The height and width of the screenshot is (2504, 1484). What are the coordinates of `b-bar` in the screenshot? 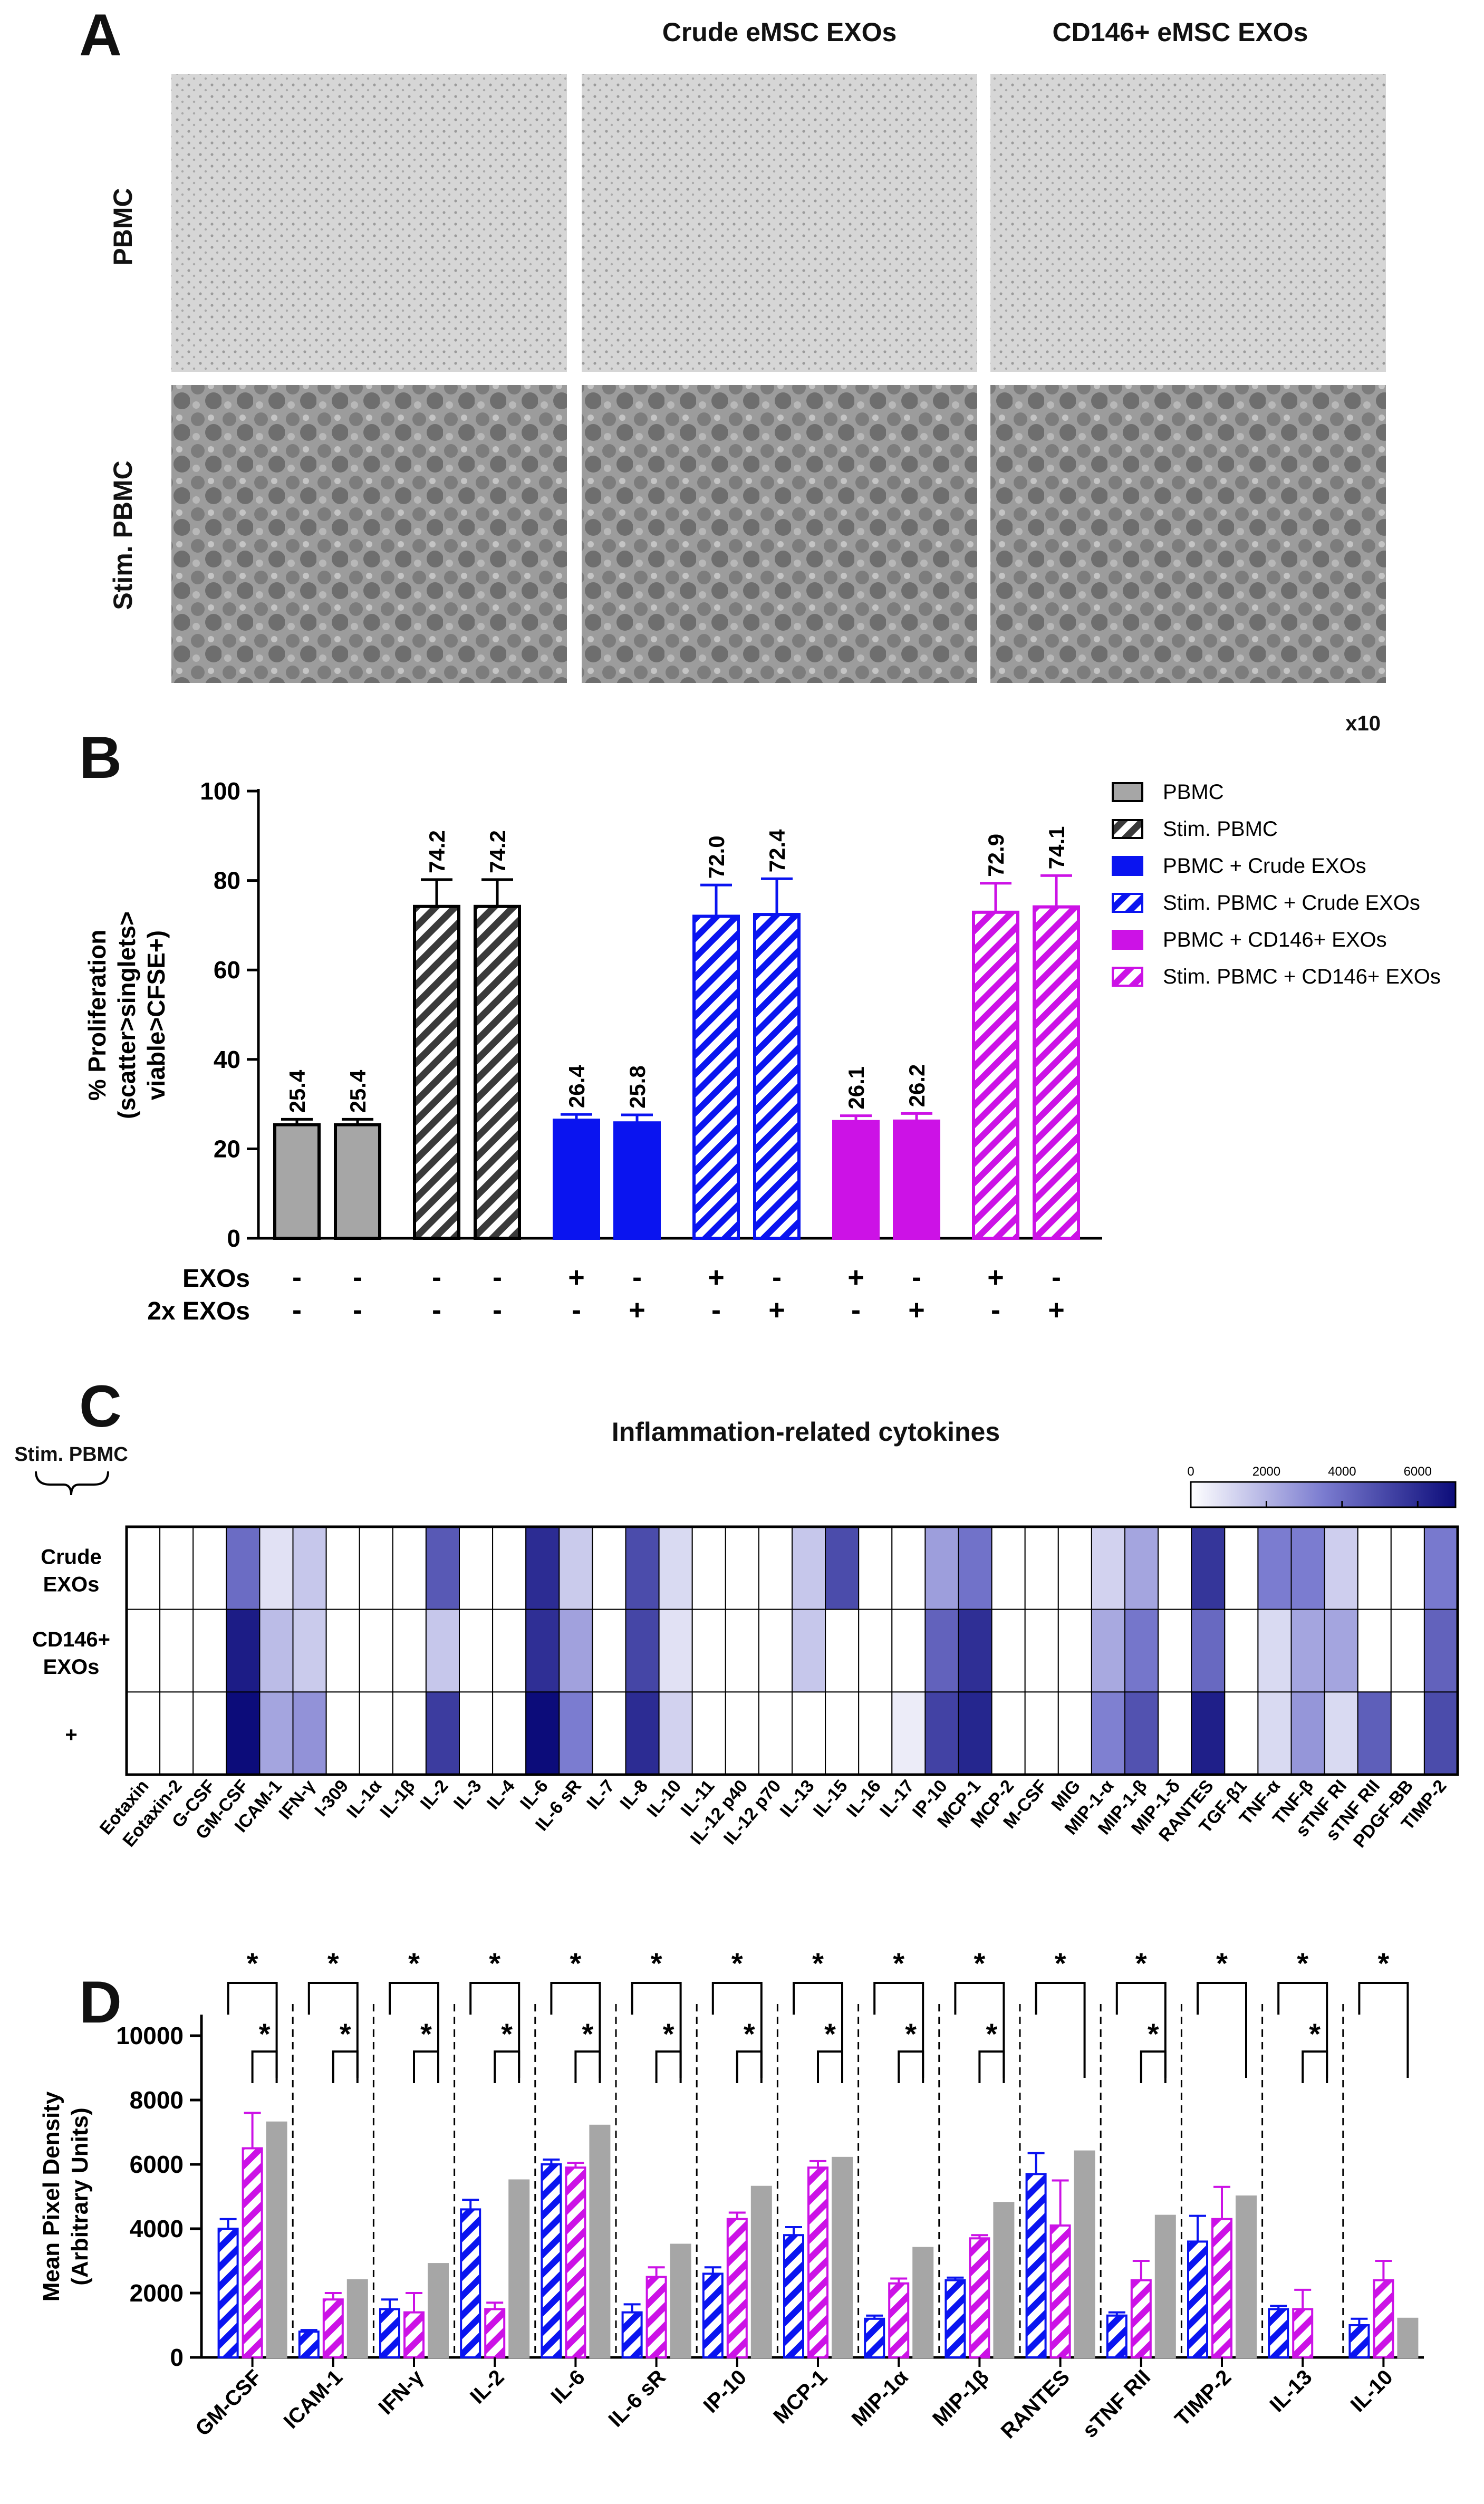 It's located at (1056, 1072).